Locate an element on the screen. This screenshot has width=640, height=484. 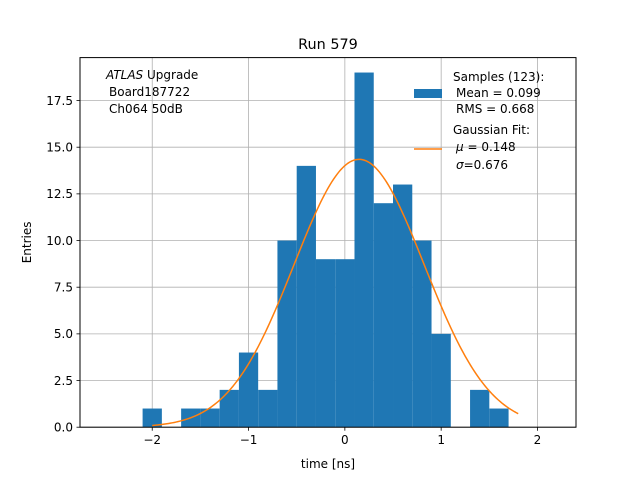
legend-samples-mean: Mean = 0.099 is located at coordinates (498, 93).